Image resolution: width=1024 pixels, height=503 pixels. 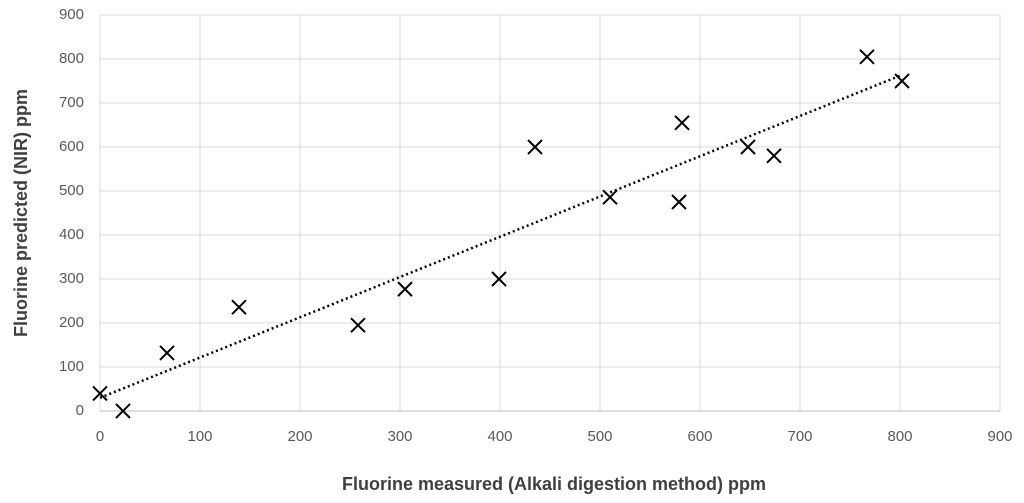 I want to click on y-tick-label: 500, so click(x=71, y=190).